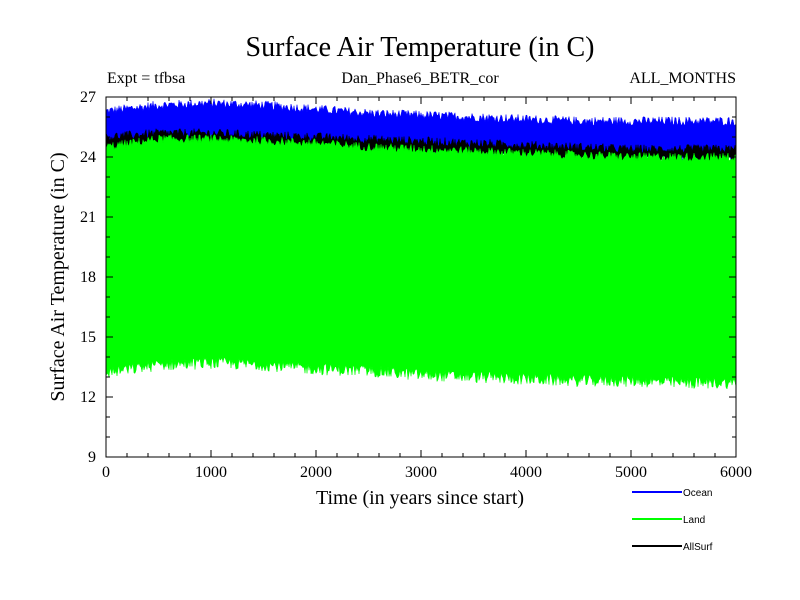 The image size is (800, 600). What do you see at coordinates (88, 277) in the screenshot?
I see `y-tick-label: 18` at bounding box center [88, 277].